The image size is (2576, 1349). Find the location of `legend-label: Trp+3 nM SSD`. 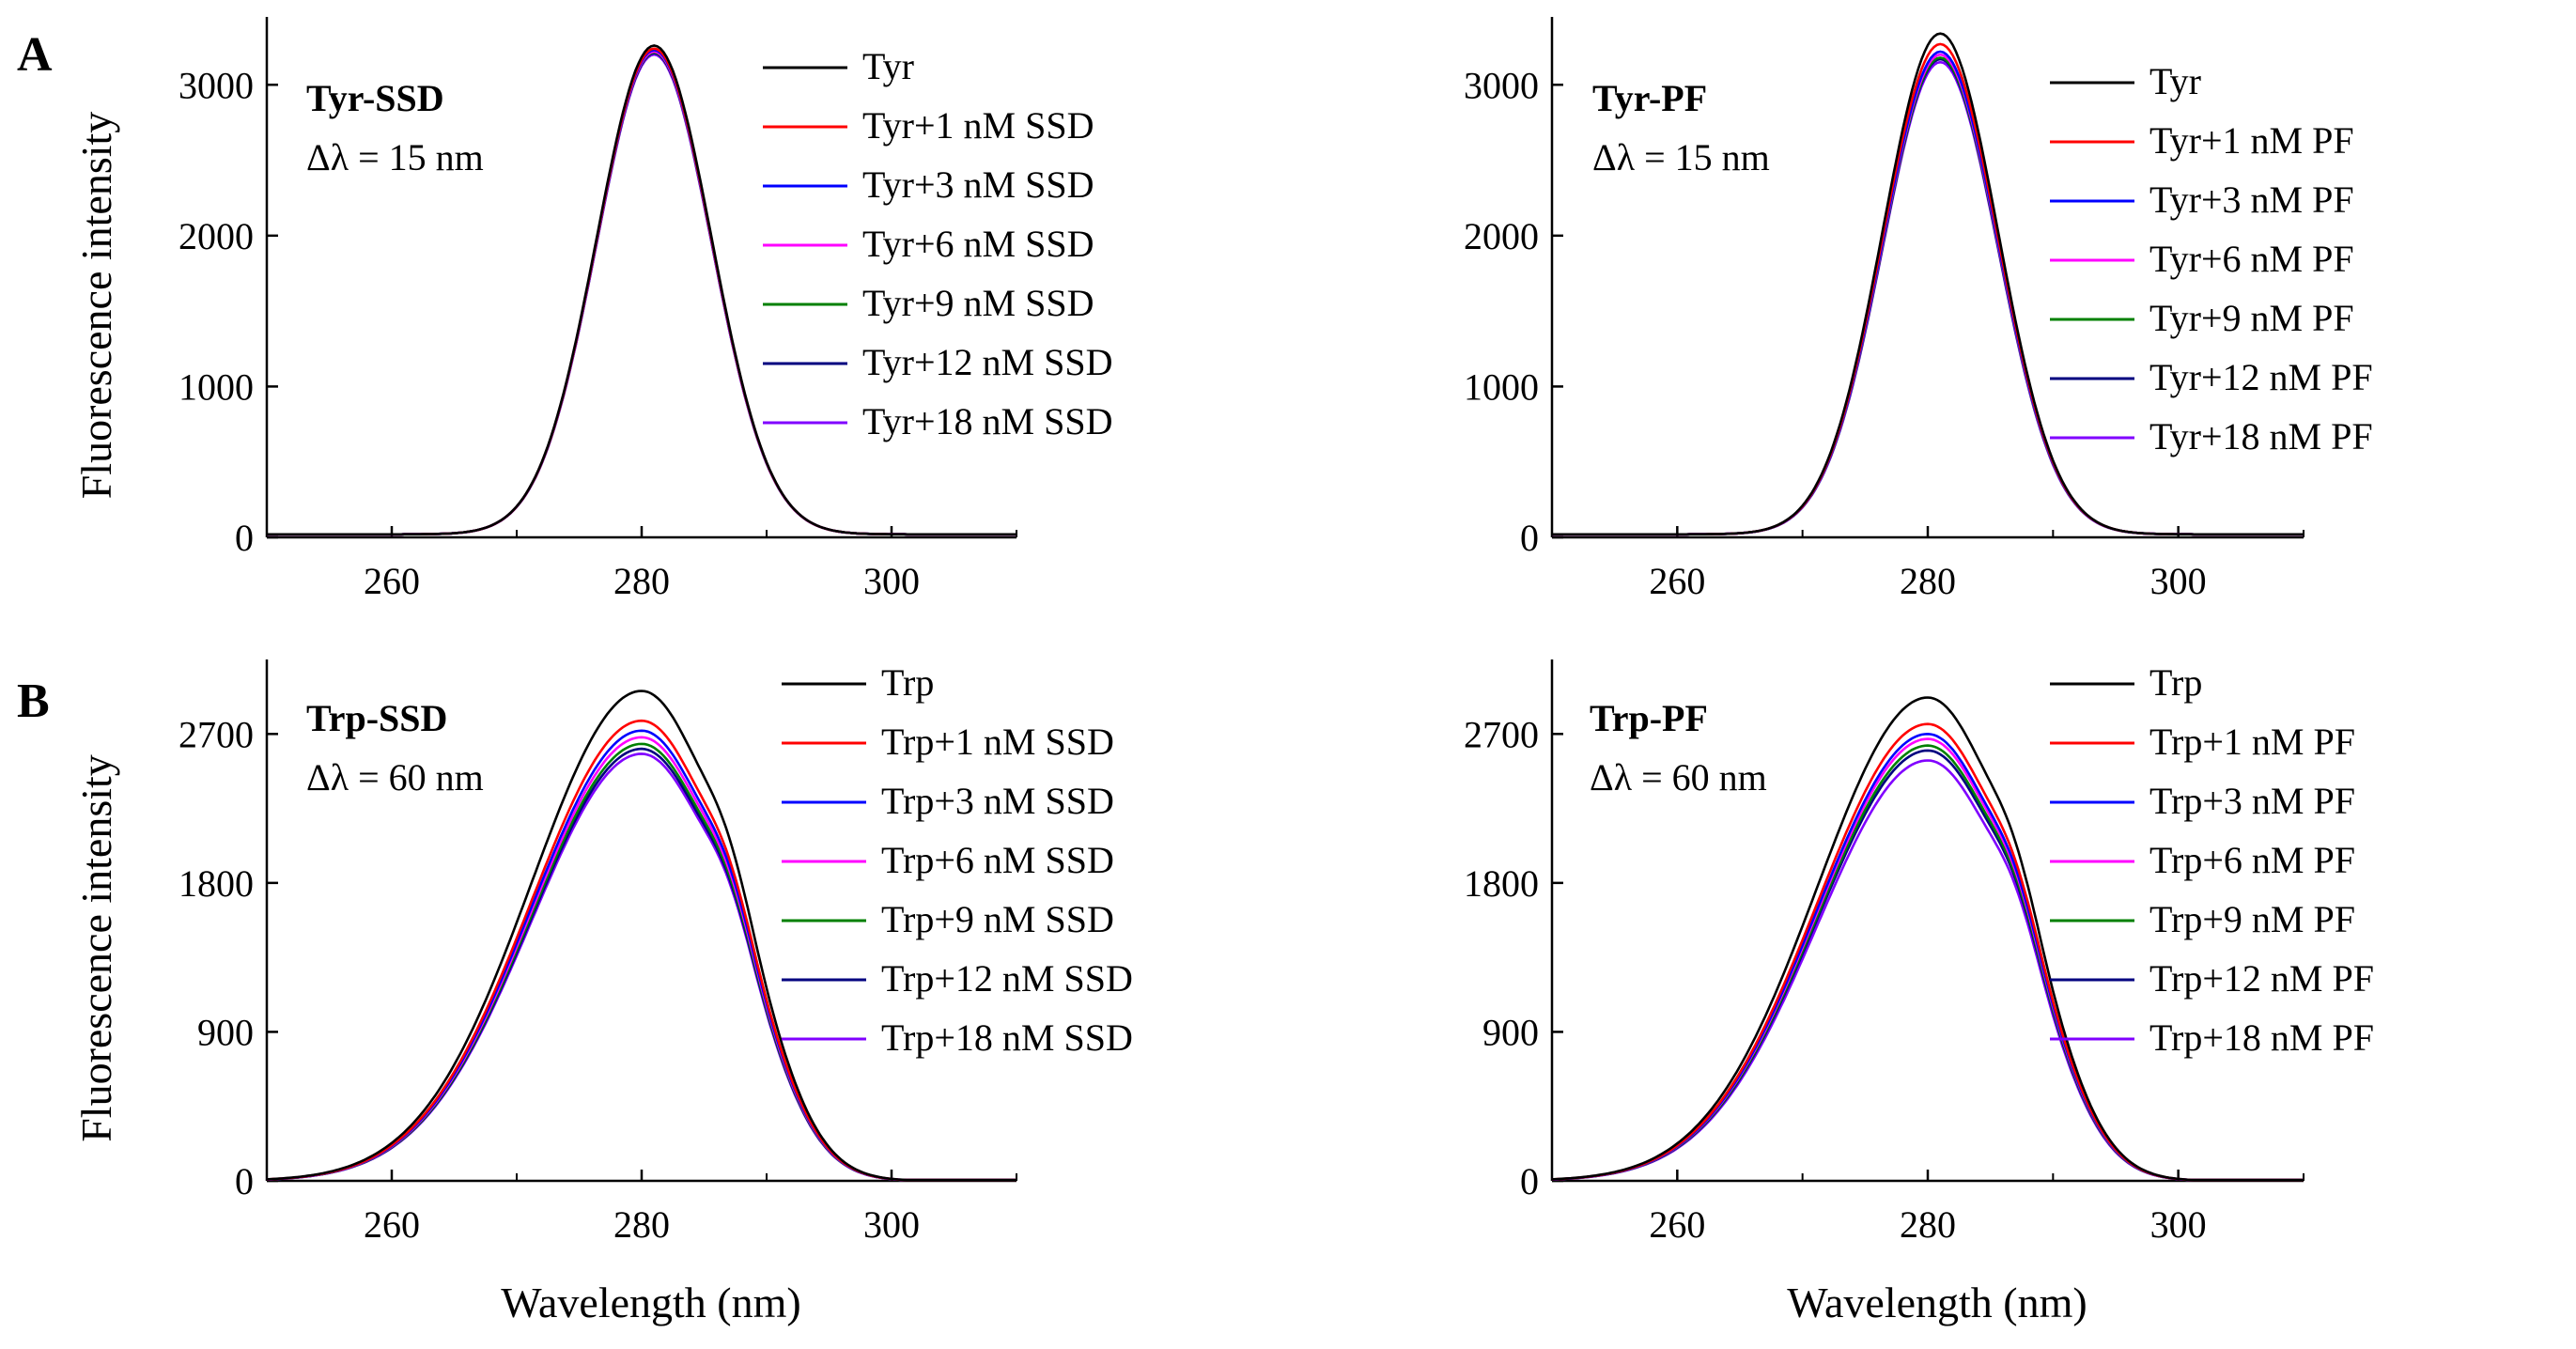

legend-label: Trp+3 nM SSD is located at coordinates (998, 801).